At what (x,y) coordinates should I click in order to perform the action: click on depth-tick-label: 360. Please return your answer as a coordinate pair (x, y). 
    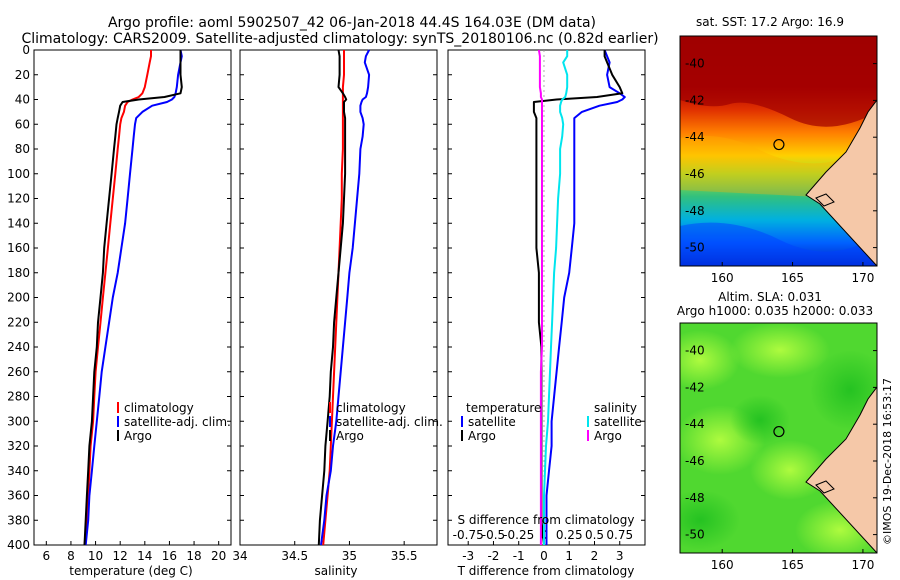
    Looking at the image, I should click on (18, 496).